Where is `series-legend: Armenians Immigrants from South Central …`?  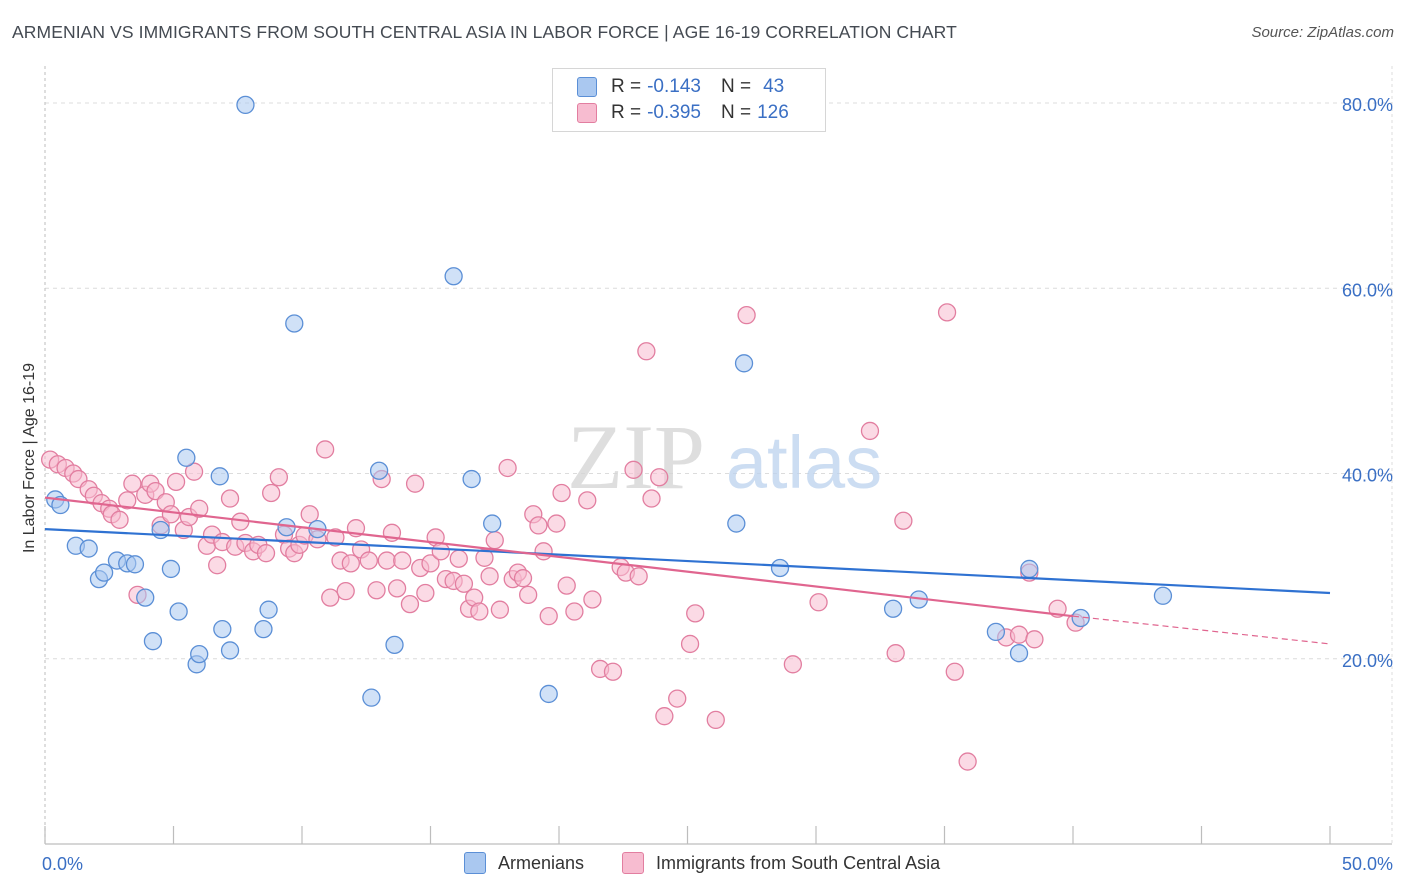
series-legend: Armenians Immigrants from South Central … is located at coordinates (721, 863).